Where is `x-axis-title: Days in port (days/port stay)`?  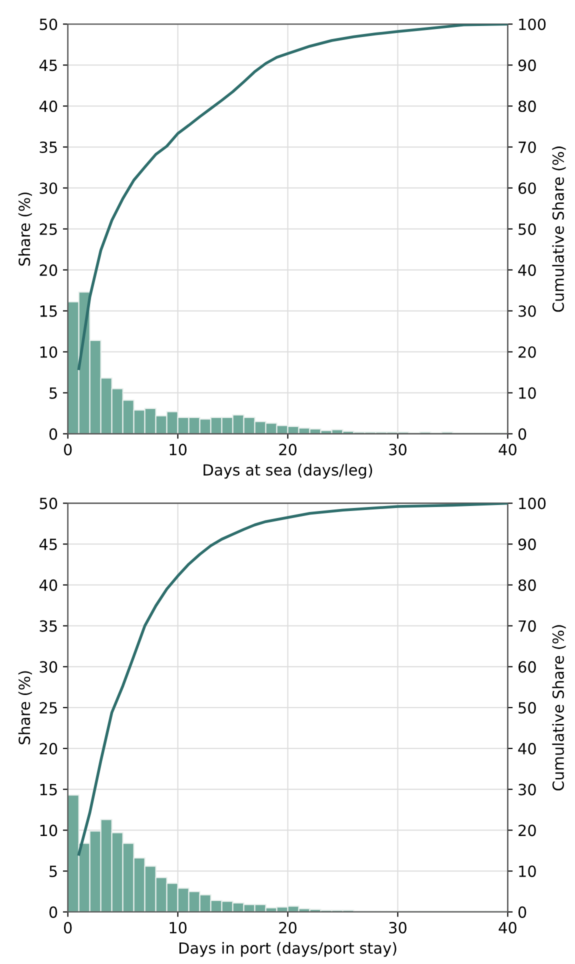 x-axis-title: Days in port (days/port stay) is located at coordinates (287, 949).